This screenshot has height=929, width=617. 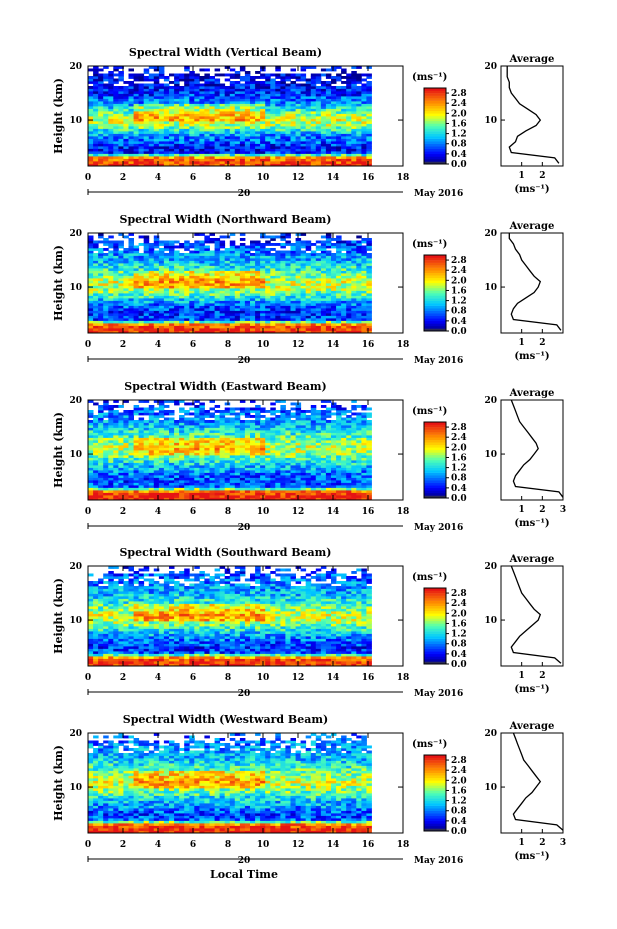 What do you see at coordinates (435, 150) in the screenshot?
I see `colorbar-segment` at bounding box center [435, 150].